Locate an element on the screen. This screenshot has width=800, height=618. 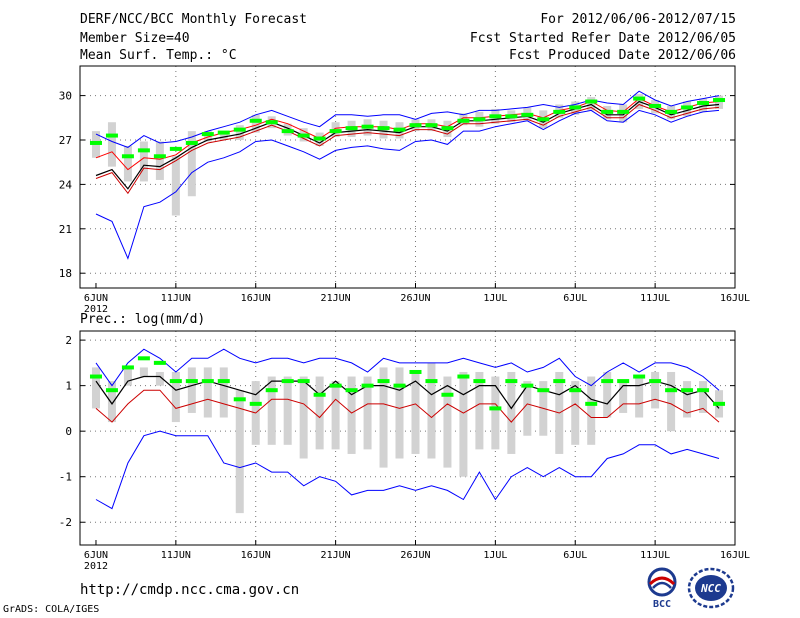
mean-line is located at coordinates (407, 145).